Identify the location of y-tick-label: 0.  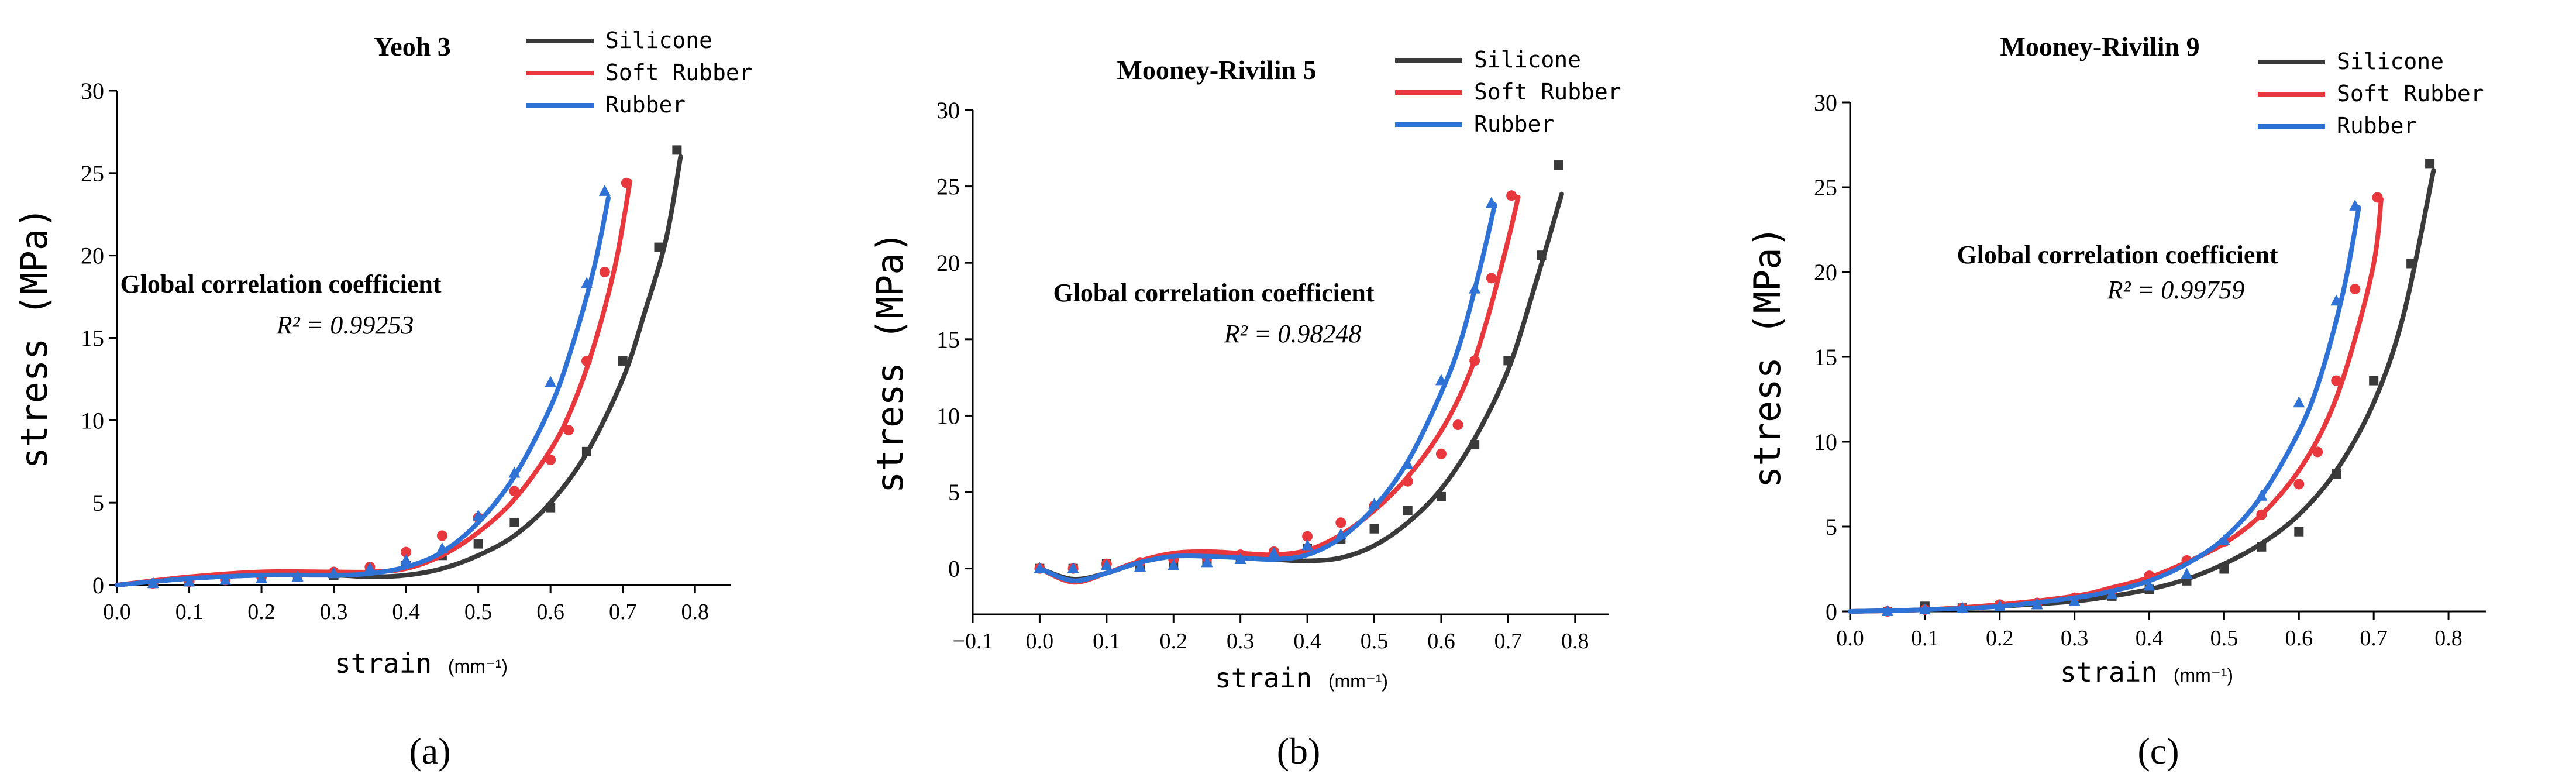
(1831, 612).